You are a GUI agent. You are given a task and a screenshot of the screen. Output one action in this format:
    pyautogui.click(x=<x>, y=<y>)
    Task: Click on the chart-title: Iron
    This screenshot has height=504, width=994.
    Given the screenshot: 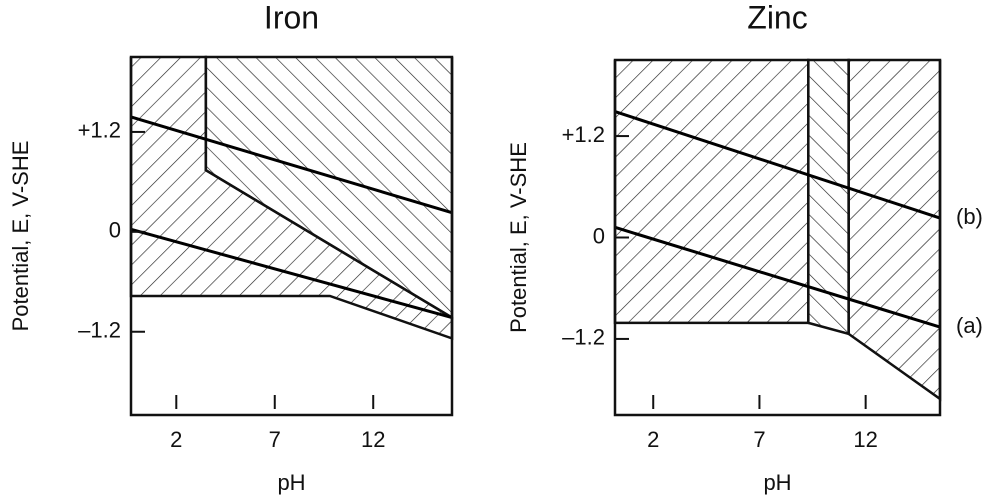 What is the action you would take?
    pyautogui.click(x=291, y=17)
    